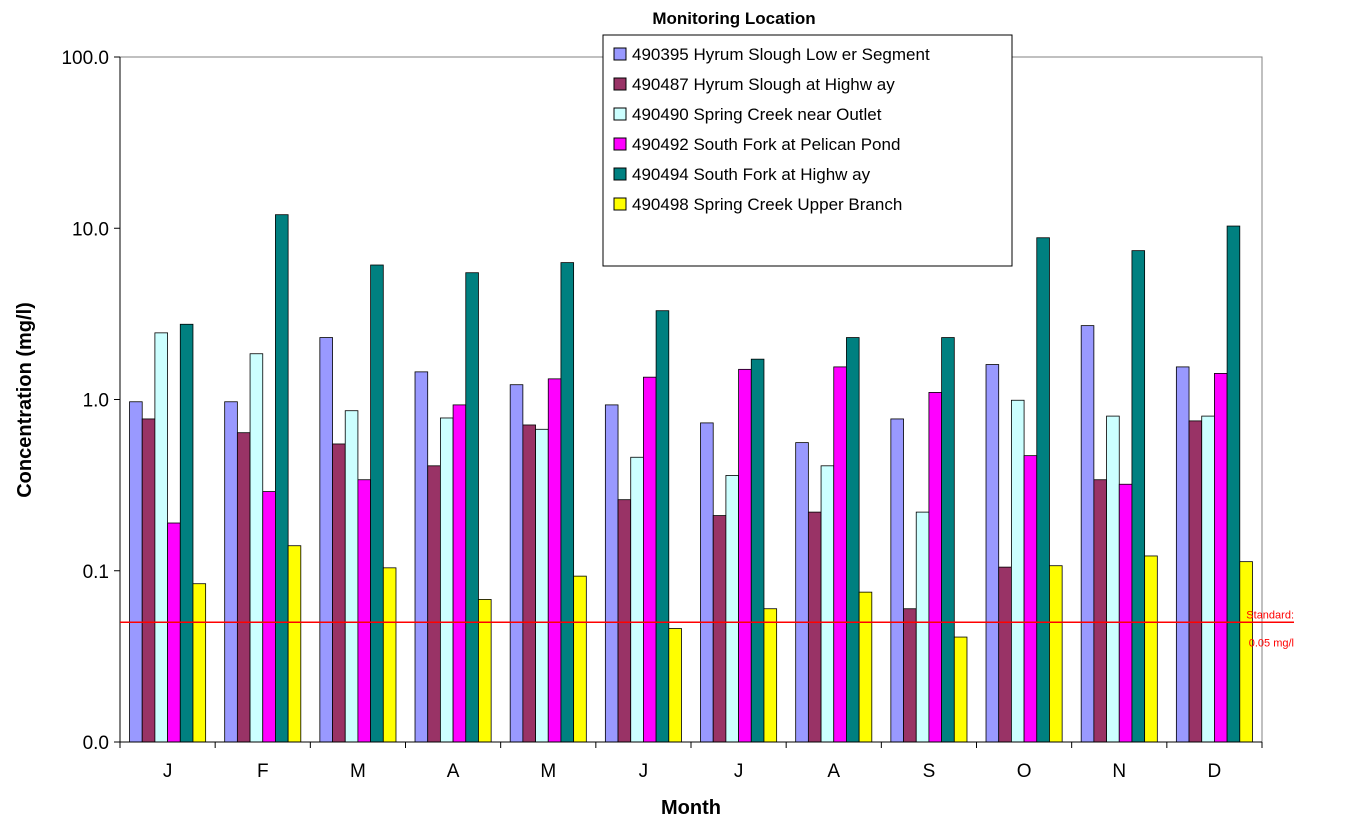 The width and height of the screenshot is (1363, 827). Describe the element at coordinates (691, 808) in the screenshot. I see `x-axis-title: Month` at that location.